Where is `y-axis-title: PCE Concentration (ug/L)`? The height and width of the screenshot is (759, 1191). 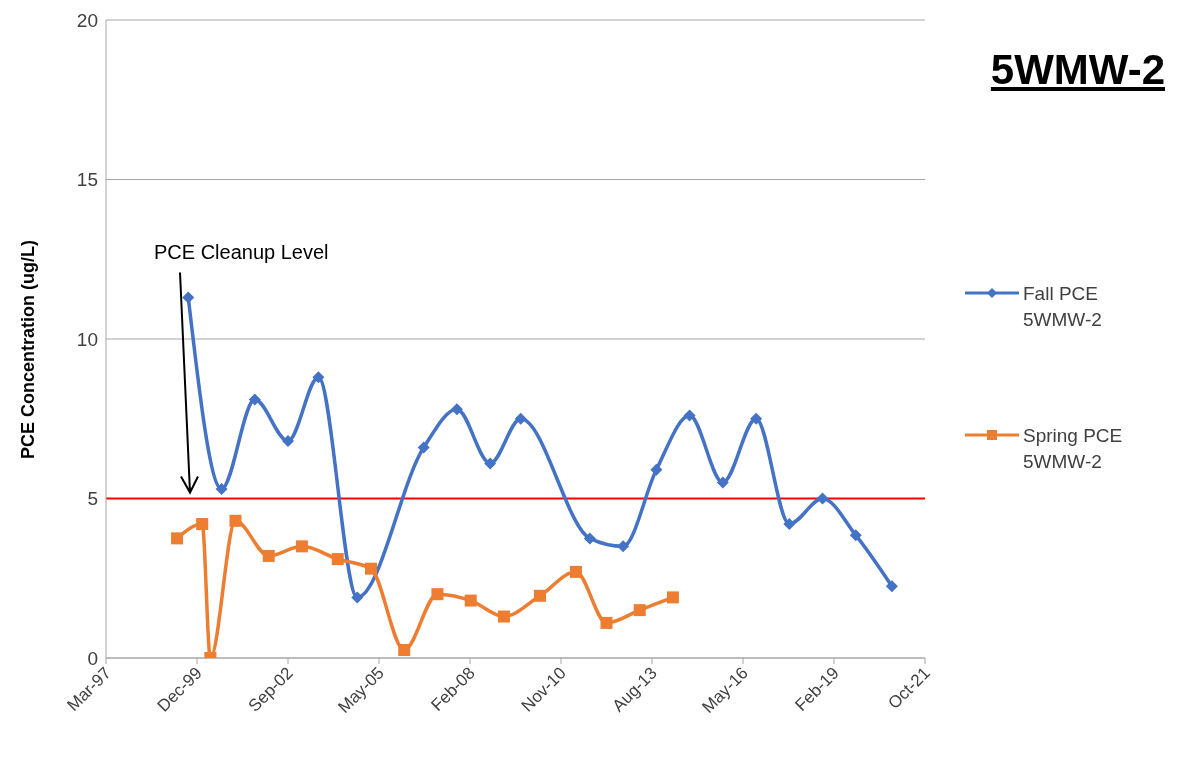
y-axis-title: PCE Concentration (ug/L) is located at coordinates (28, 349).